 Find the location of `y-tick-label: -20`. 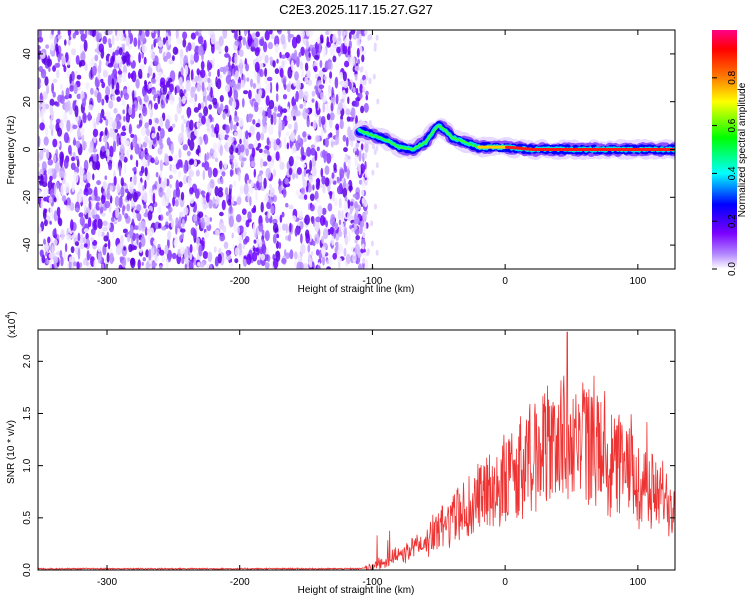

y-tick-label: -20 is located at coordinates (27, 197).